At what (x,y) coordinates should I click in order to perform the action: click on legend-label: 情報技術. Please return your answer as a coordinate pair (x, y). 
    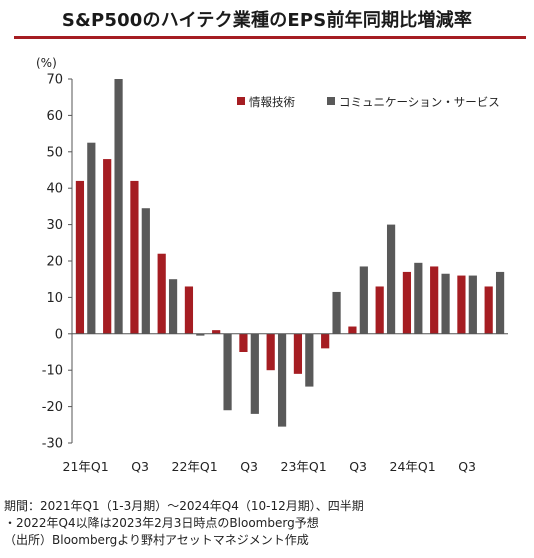
    Looking at the image, I should click on (272, 102).